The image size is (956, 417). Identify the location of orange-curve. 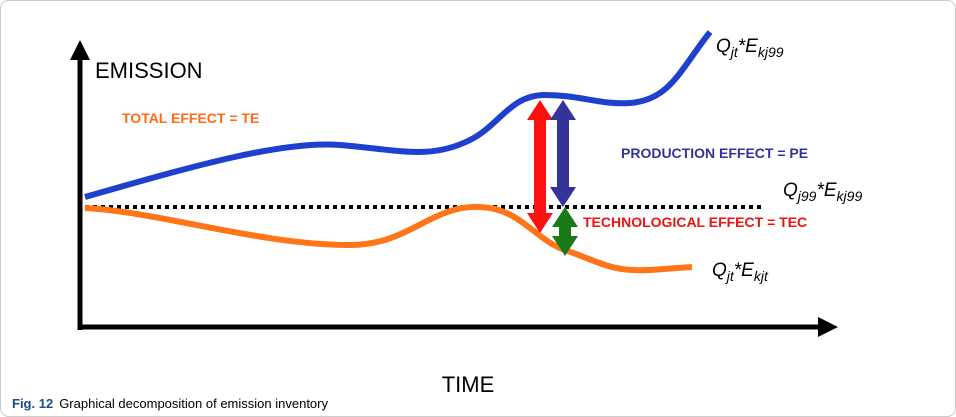
(388, 238).